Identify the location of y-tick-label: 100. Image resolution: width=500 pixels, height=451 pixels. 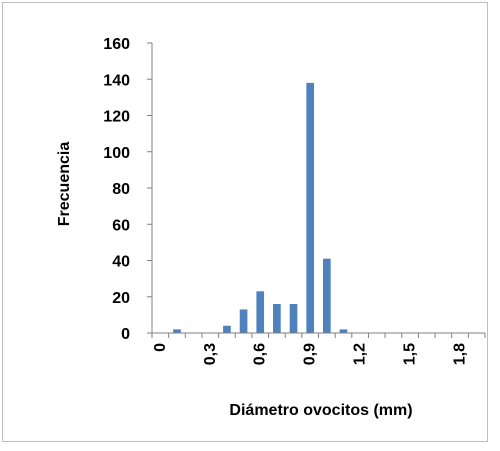
(116, 153).